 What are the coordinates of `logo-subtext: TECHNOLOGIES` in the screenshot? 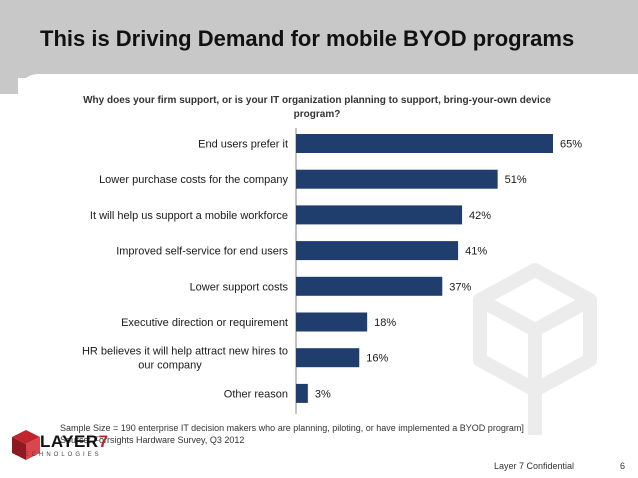 It's located at (60, 455).